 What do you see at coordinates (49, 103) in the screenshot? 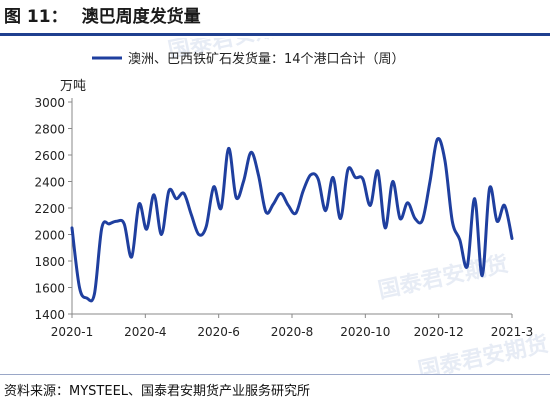
I see `y-tick-label: 3000` at bounding box center [49, 103].